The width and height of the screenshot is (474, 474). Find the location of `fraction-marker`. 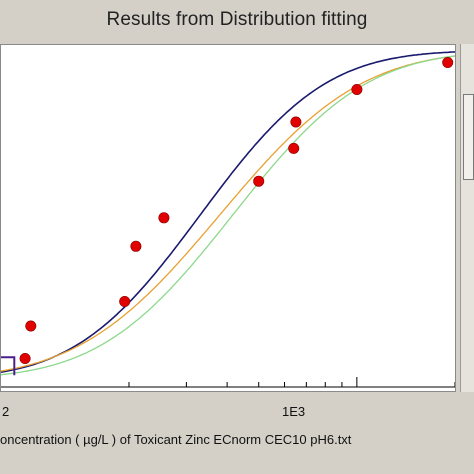

fraction-marker is located at coordinates (8, 366).